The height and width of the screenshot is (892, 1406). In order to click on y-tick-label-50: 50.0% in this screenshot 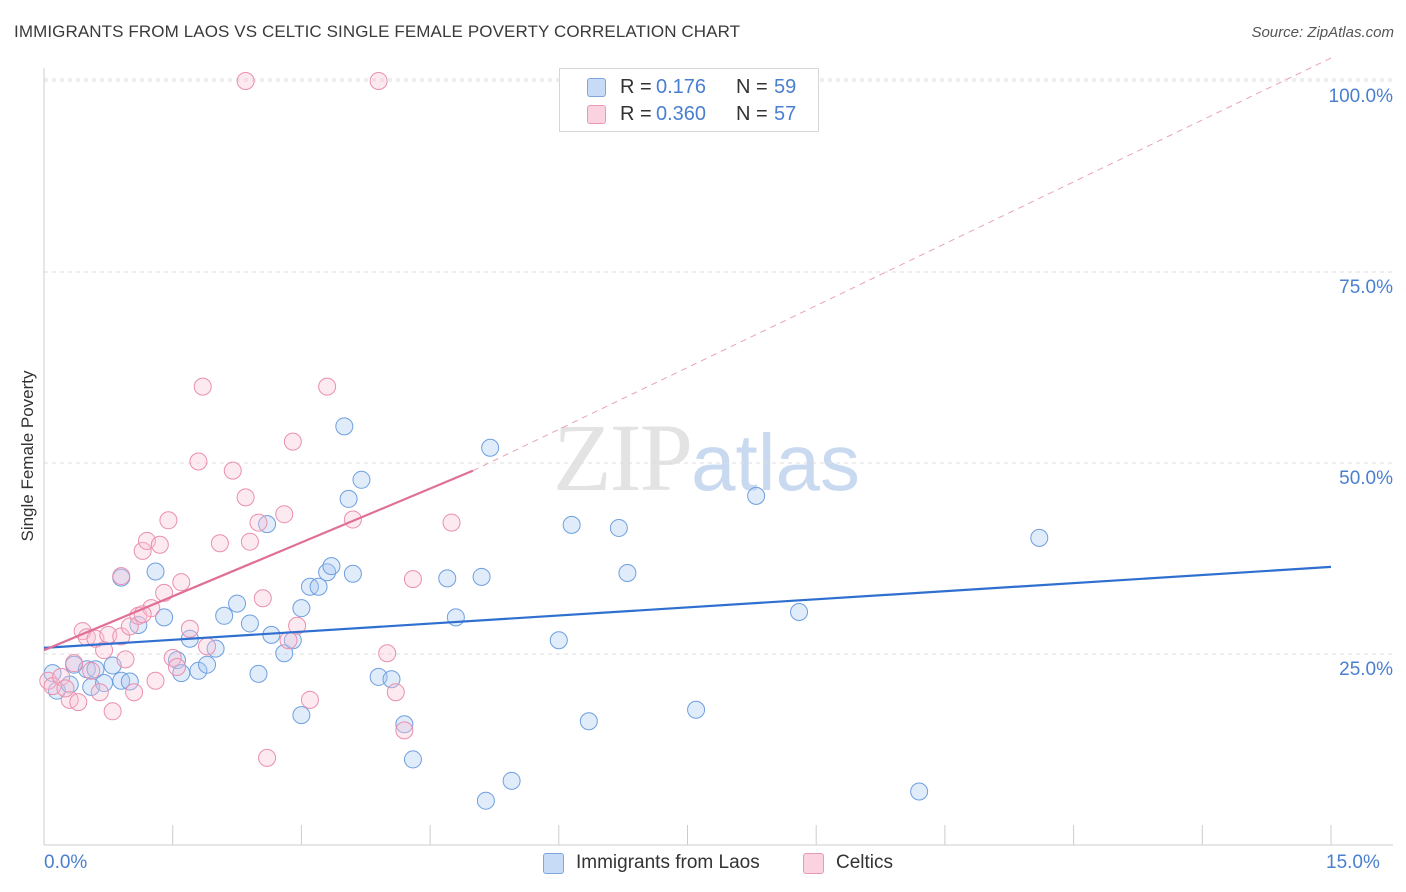, I will do `click(1366, 478)`.